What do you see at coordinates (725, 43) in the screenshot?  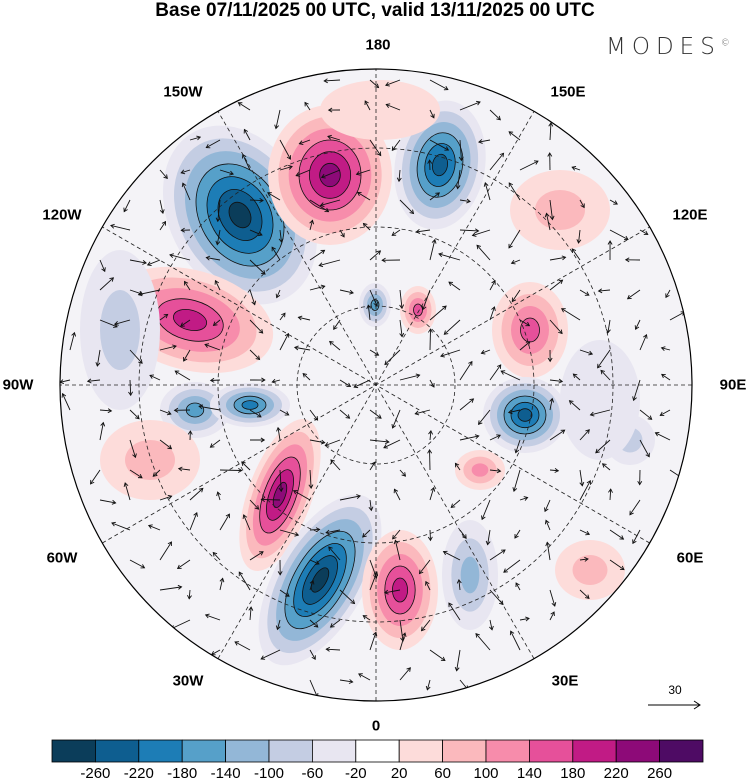 I see `logo-mark: ©` at bounding box center [725, 43].